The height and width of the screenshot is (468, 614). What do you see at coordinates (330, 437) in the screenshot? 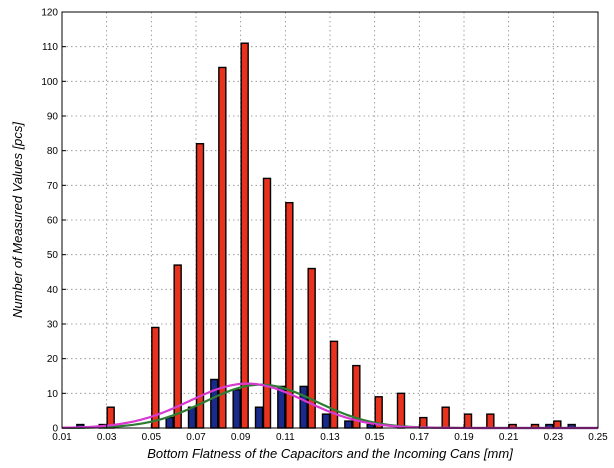
I see `x-tick-label: 0.13` at bounding box center [330, 437].